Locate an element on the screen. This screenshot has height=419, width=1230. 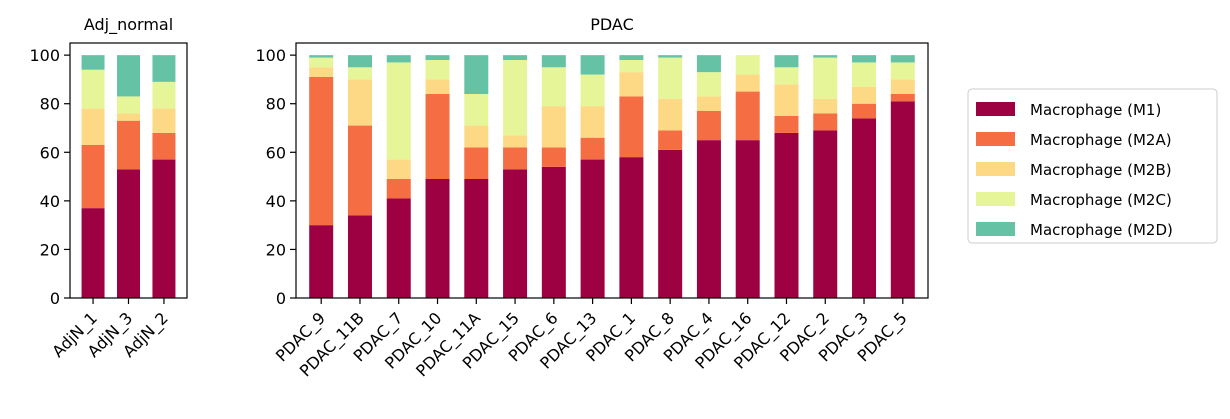
bar-adjn-1-macrophage-m2a is located at coordinates (93, 177).